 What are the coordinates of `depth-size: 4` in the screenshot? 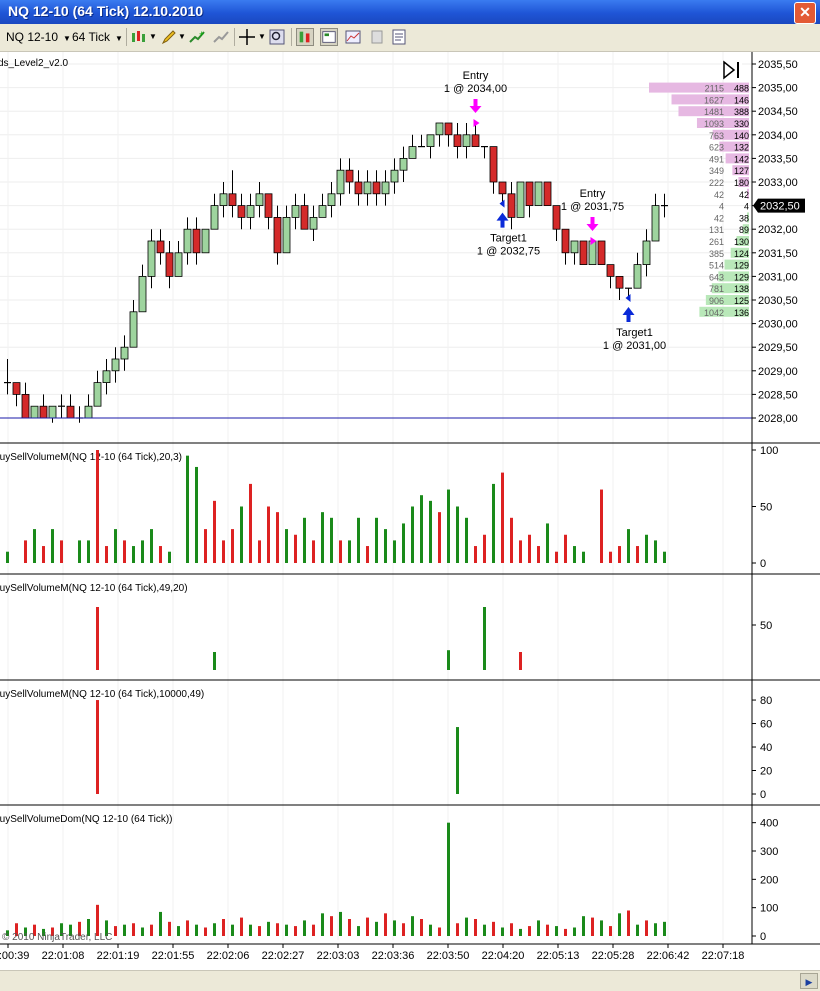 It's located at (746, 207).